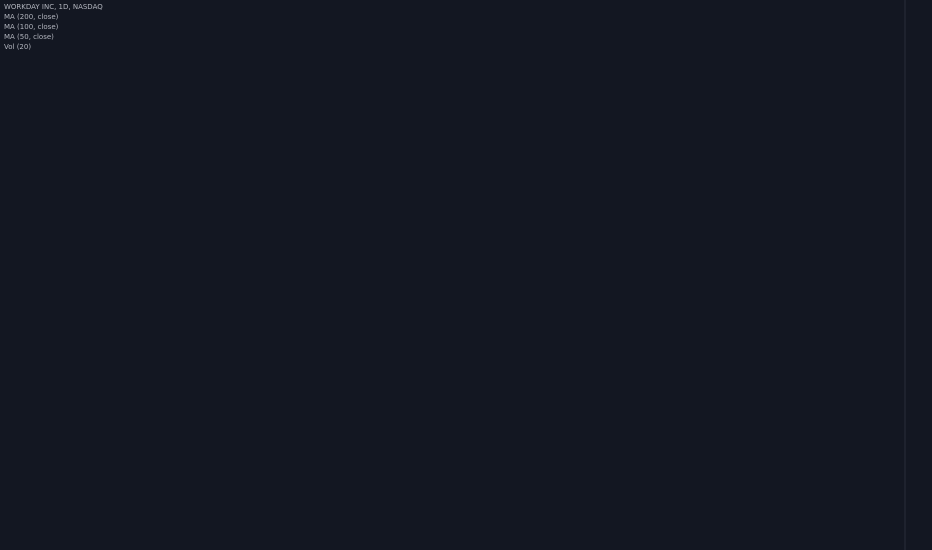 Image resolution: width=932 pixels, height=550 pixels. Describe the element at coordinates (17, 47) in the screenshot. I see `legend-line: Vol (20)` at that location.